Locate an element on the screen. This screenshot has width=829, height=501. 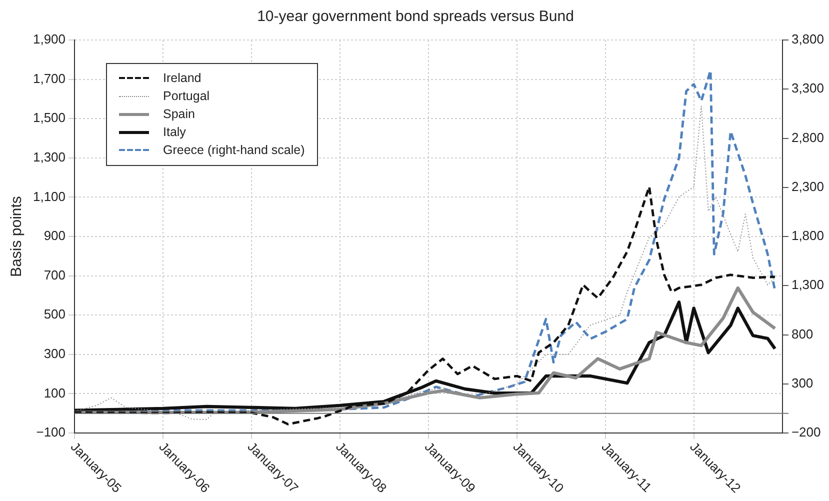
y-tick-label: 1,900 is located at coordinates (49, 39).